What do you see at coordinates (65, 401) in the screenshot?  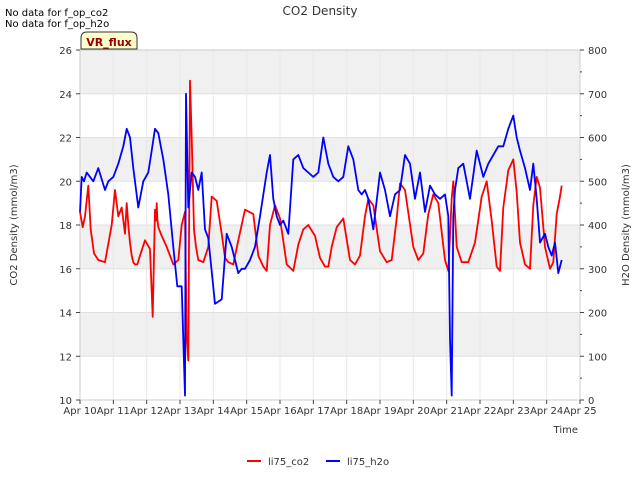 I see `y-tick-label: 10` at bounding box center [65, 401].